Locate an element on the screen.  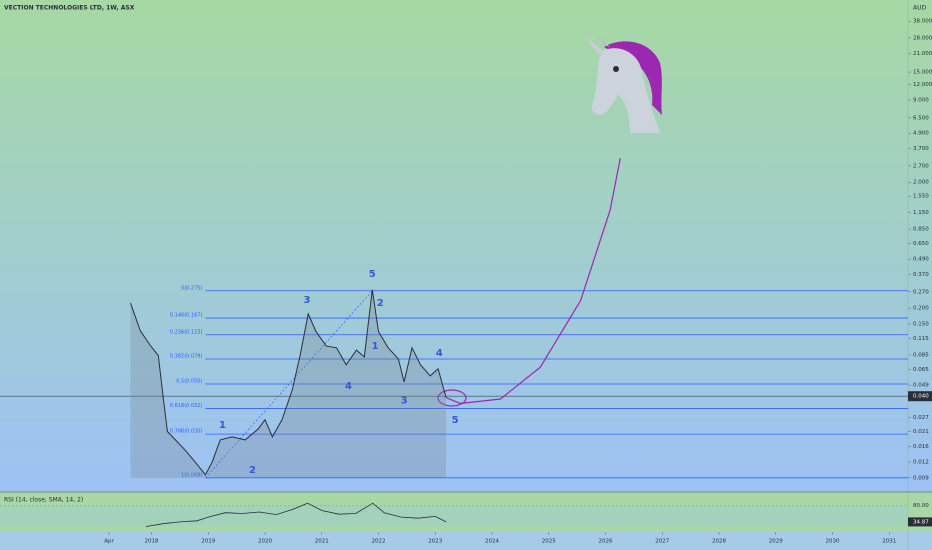
projection-line is located at coordinates (533, 281).